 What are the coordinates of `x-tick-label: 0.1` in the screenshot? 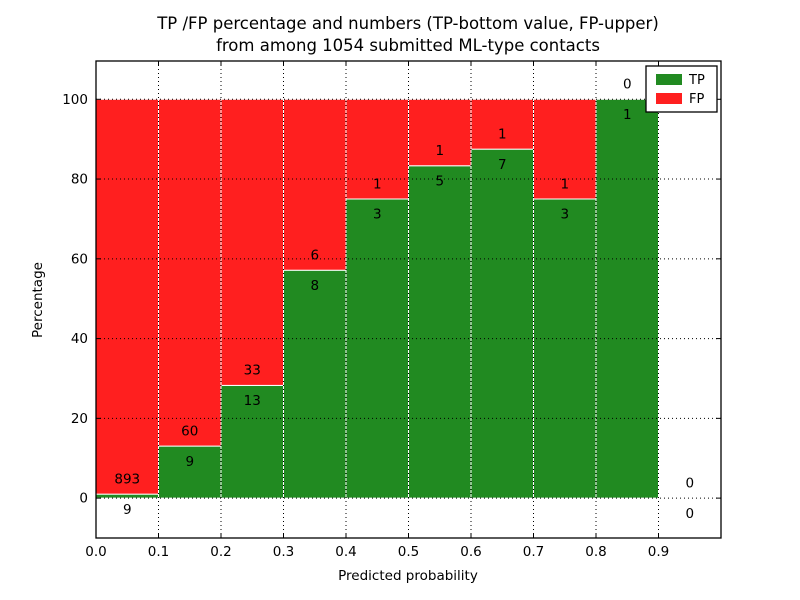 It's located at (158, 552).